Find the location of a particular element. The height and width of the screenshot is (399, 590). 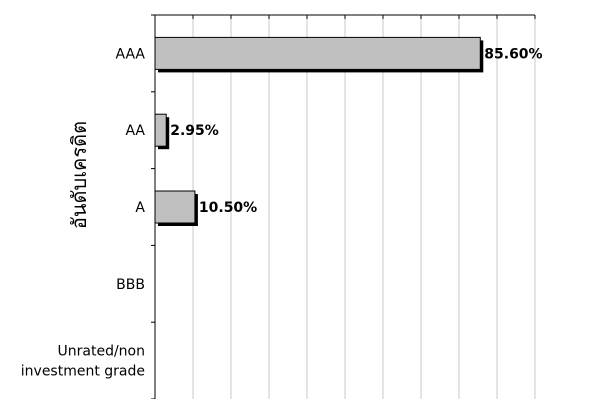

category-label: AAA is located at coordinates (130, 54).